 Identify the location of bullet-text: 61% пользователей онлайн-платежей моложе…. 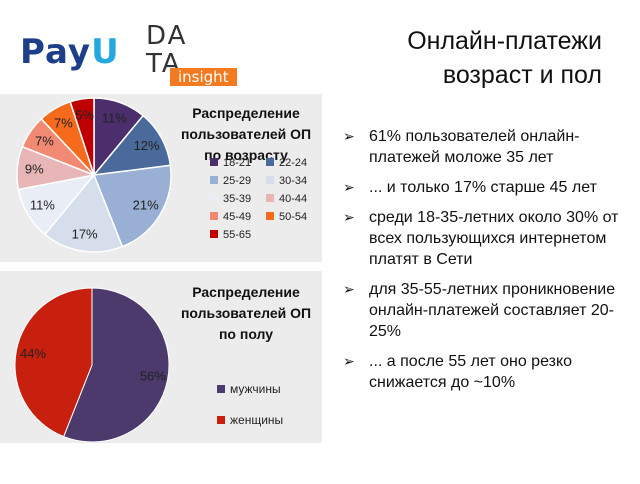
(474, 147).